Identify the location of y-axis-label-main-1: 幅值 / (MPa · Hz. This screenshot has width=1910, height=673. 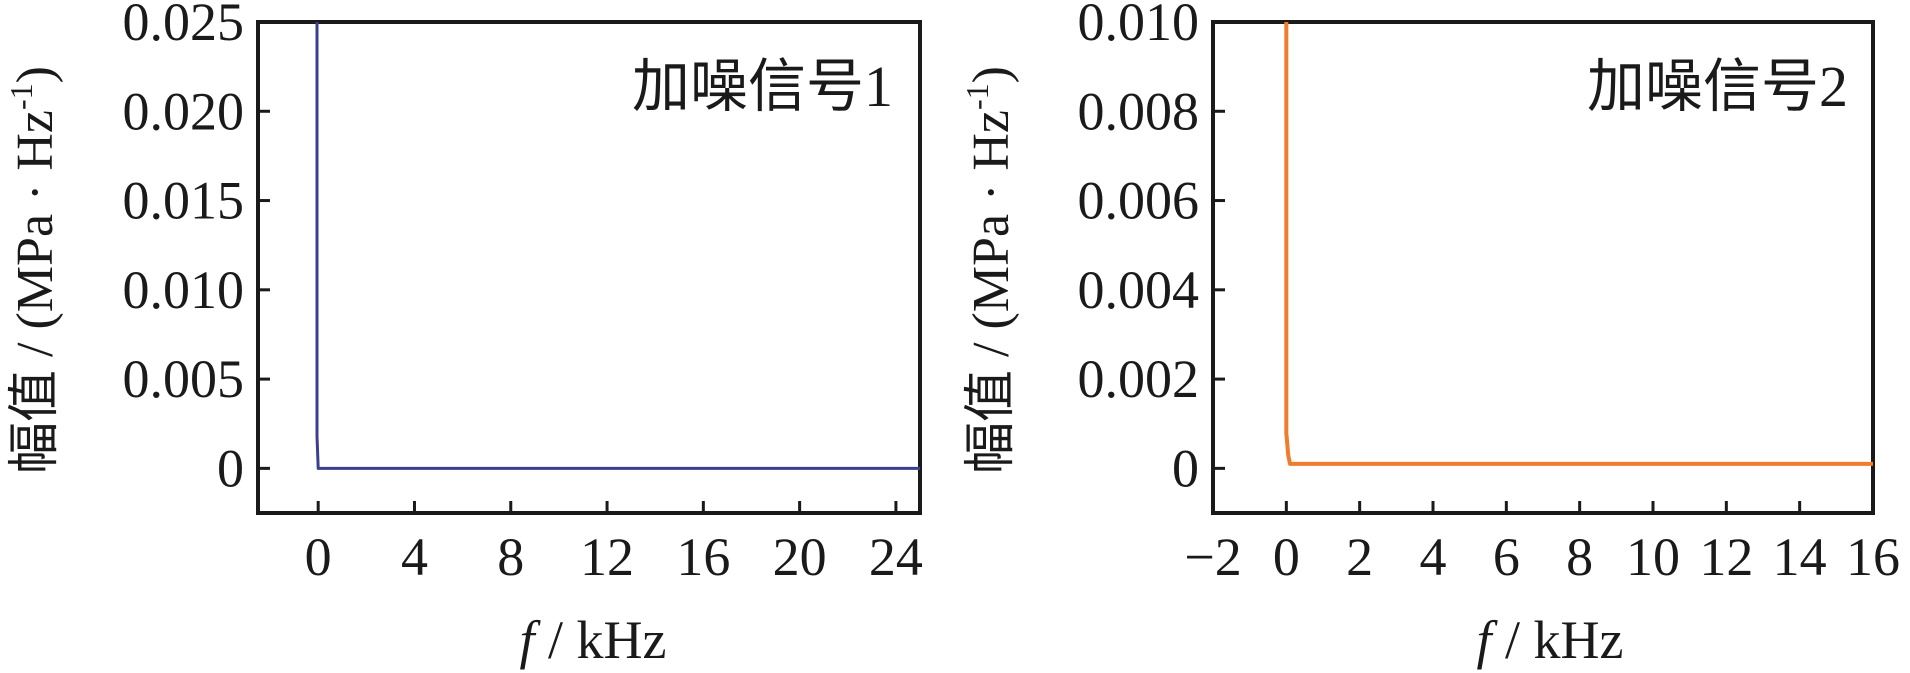
(35, 292).